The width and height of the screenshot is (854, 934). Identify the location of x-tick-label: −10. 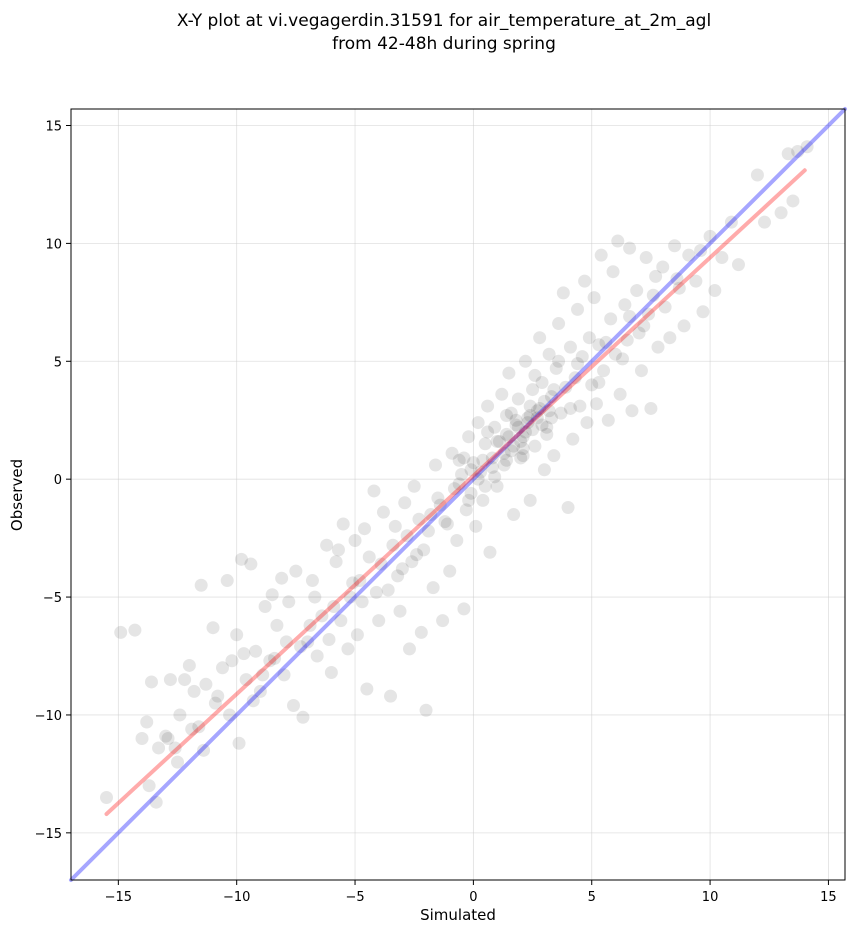
(236, 897).